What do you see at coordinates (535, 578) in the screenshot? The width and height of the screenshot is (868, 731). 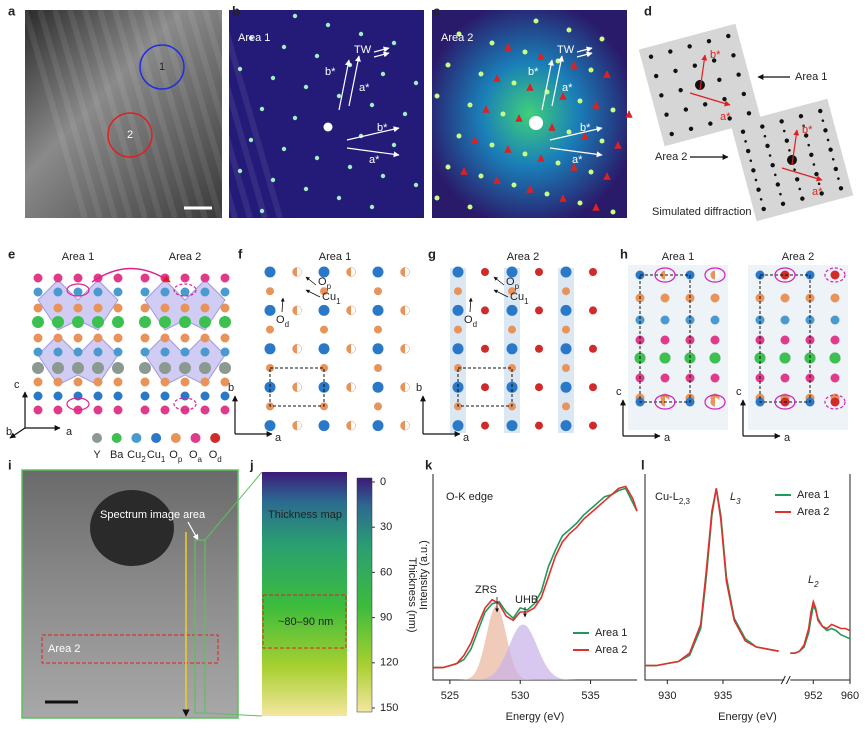 I see `spectrum-line` at bounding box center [535, 578].